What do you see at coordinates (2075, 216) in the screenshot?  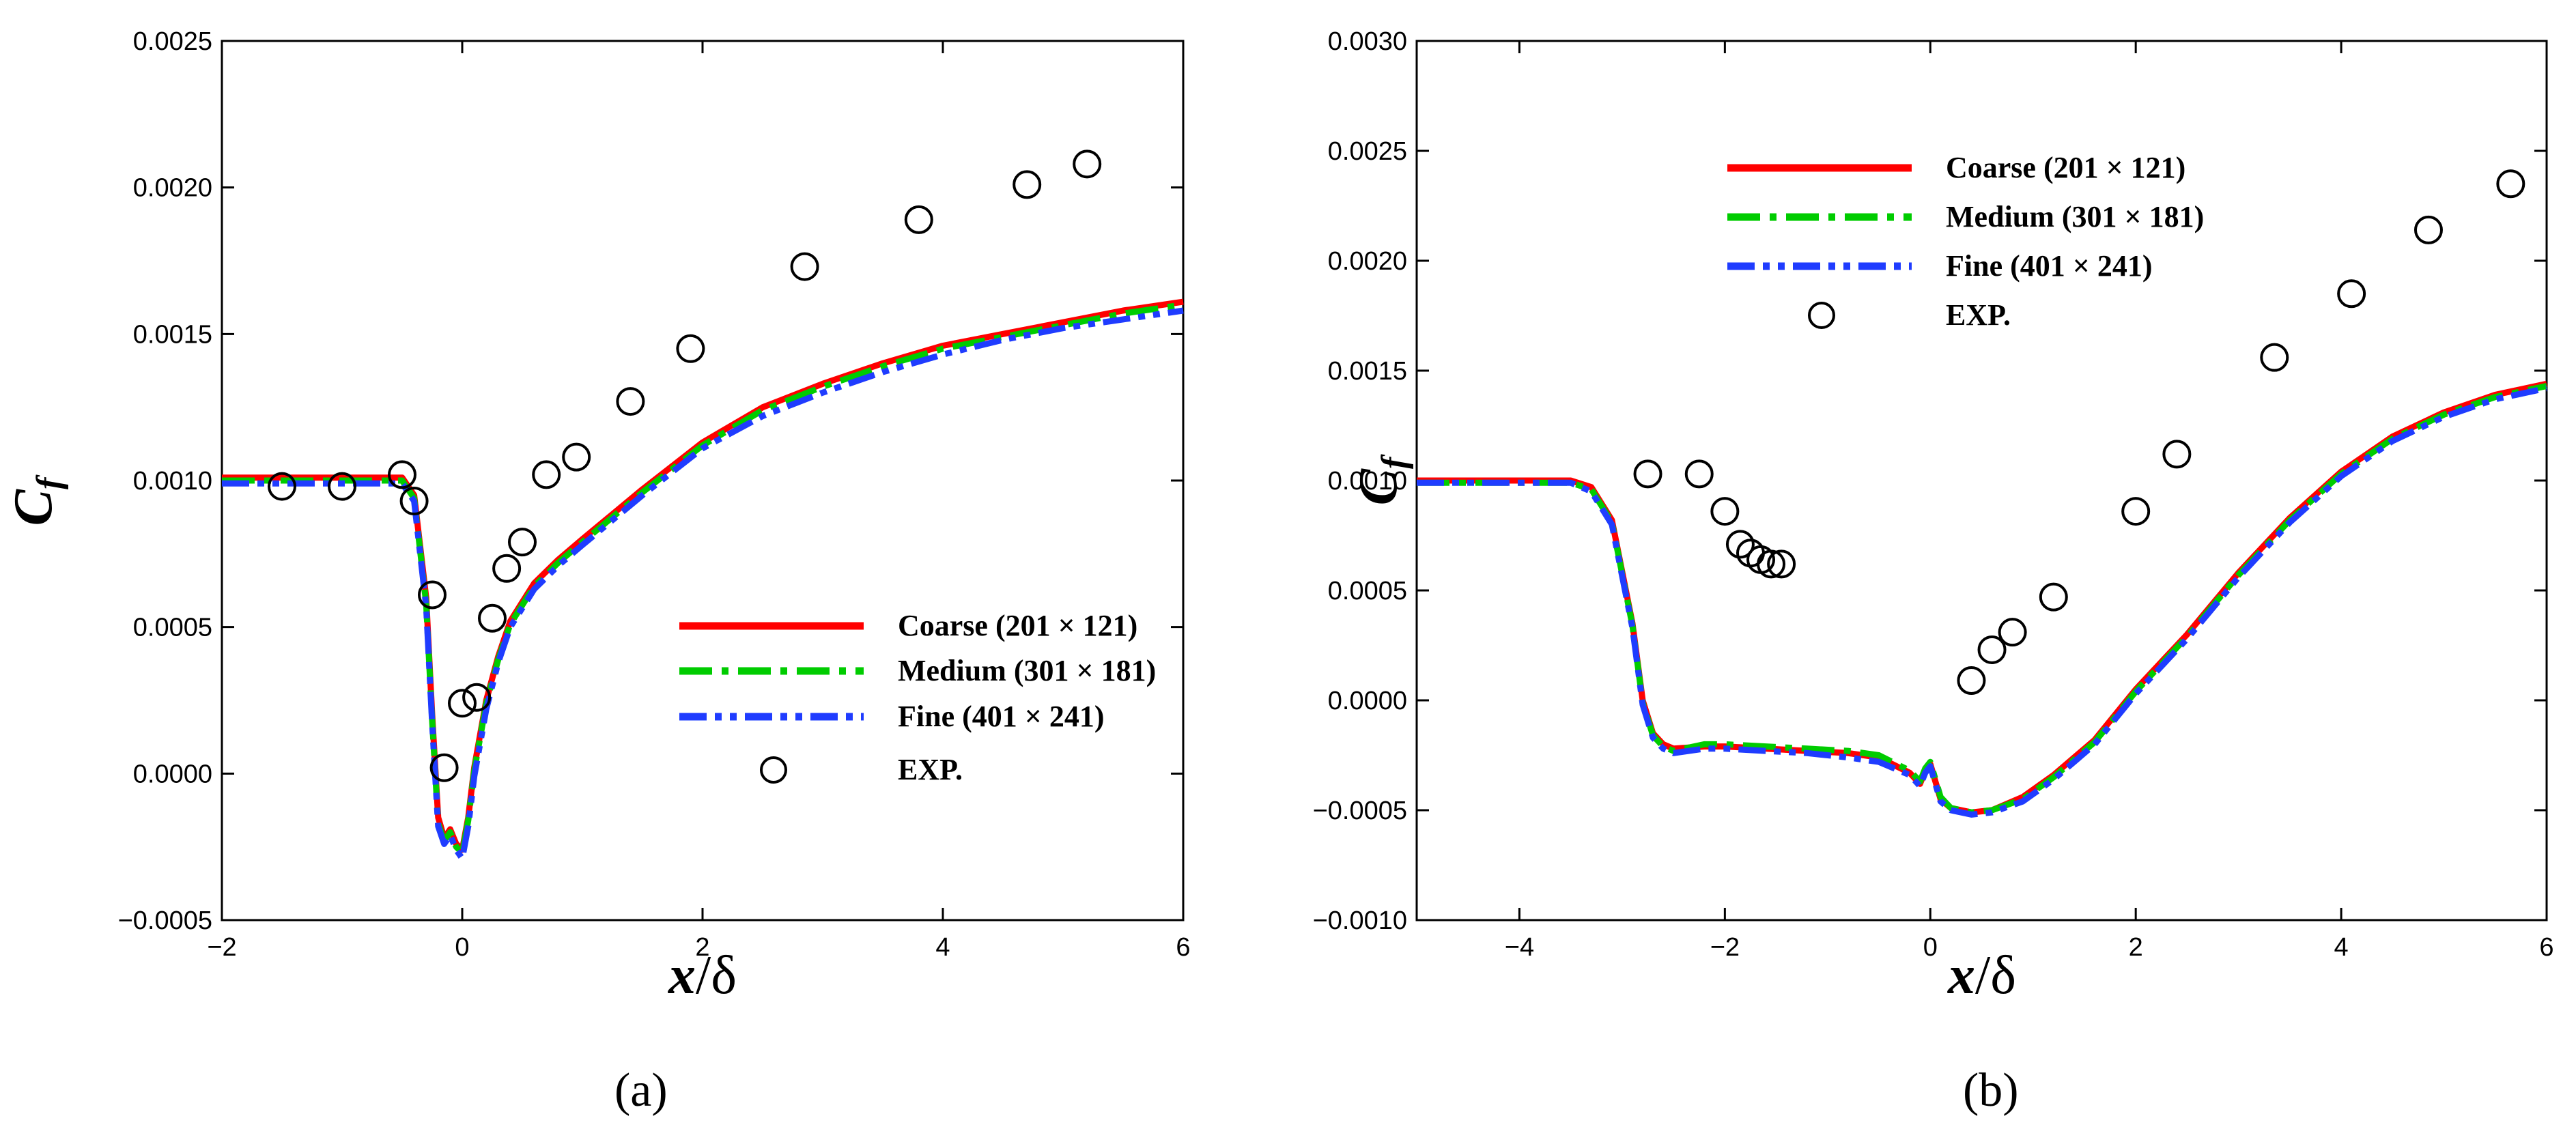 I see `legend-label-medium-b: Medium (301 × 181)` at bounding box center [2075, 216].